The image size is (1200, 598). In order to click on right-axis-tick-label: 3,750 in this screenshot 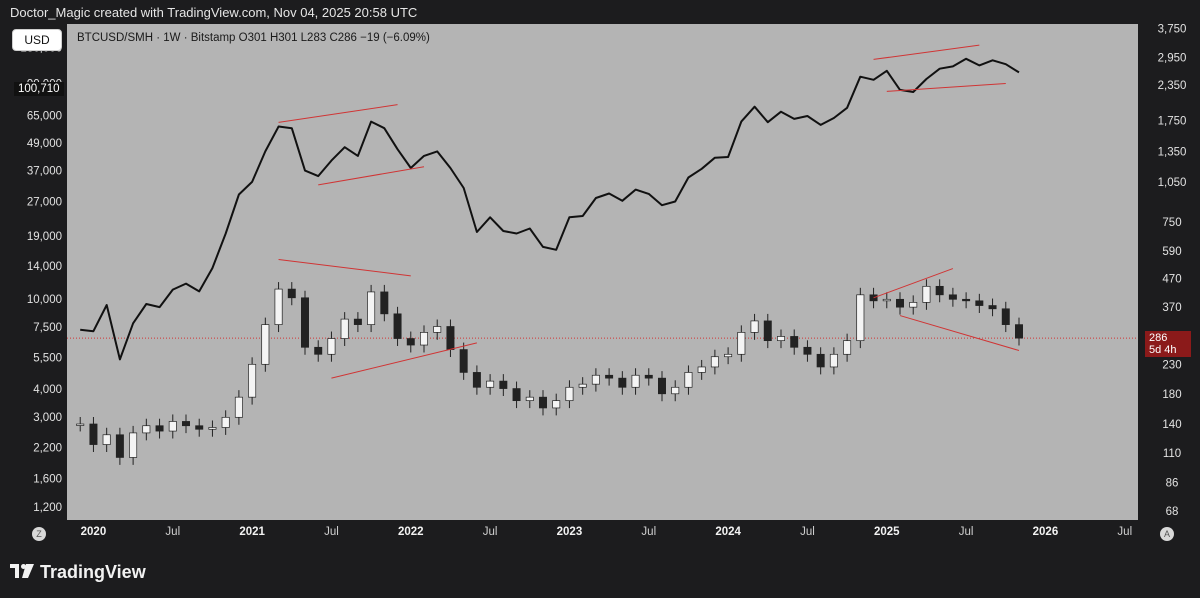, I will do `click(1172, 30)`.